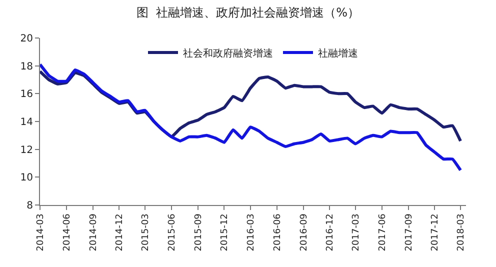 The image size is (496, 267). Describe the element at coordinates (304, 232) in the screenshot. I see `x-tick-label: 2016-09` at that location.